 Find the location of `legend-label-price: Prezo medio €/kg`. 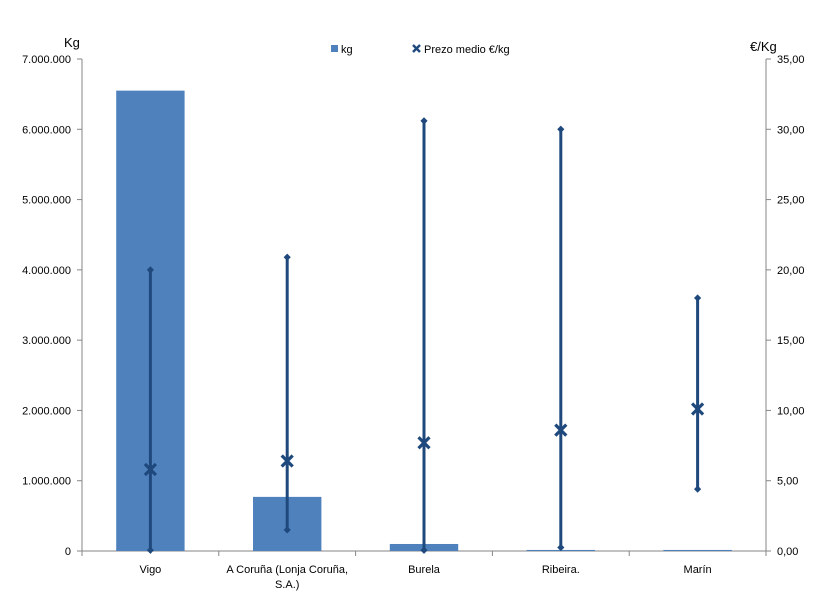

legend-label-price: Prezo medio €/kg is located at coordinates (467, 50).